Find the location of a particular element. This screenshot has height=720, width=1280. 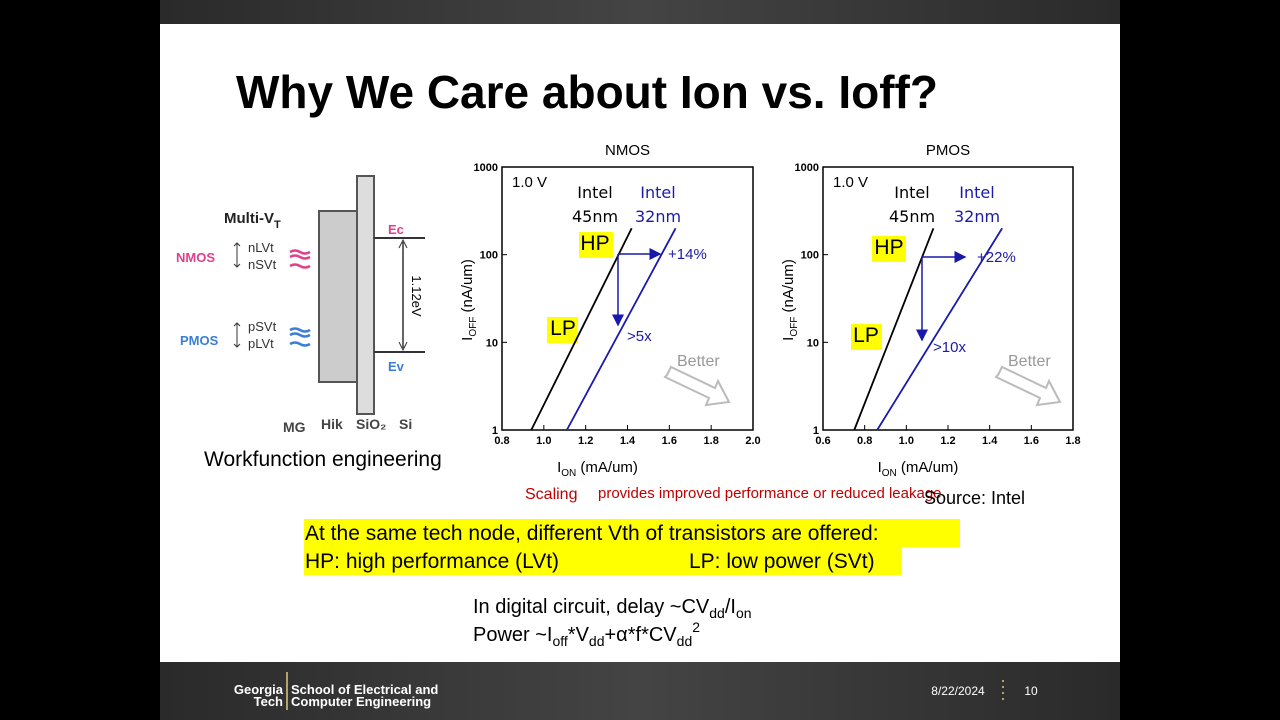

slide-title: Why We Care about Ion vs. Ioff? is located at coordinates (587, 92).